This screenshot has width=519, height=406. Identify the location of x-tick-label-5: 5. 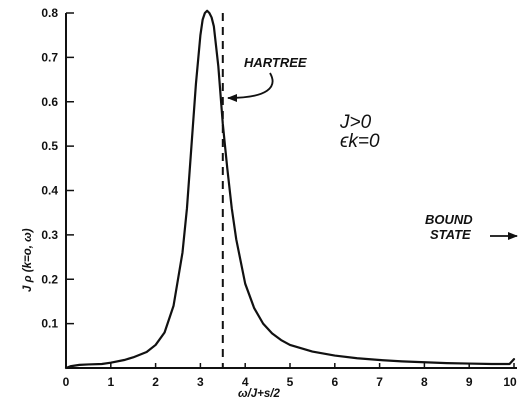
(290, 382).